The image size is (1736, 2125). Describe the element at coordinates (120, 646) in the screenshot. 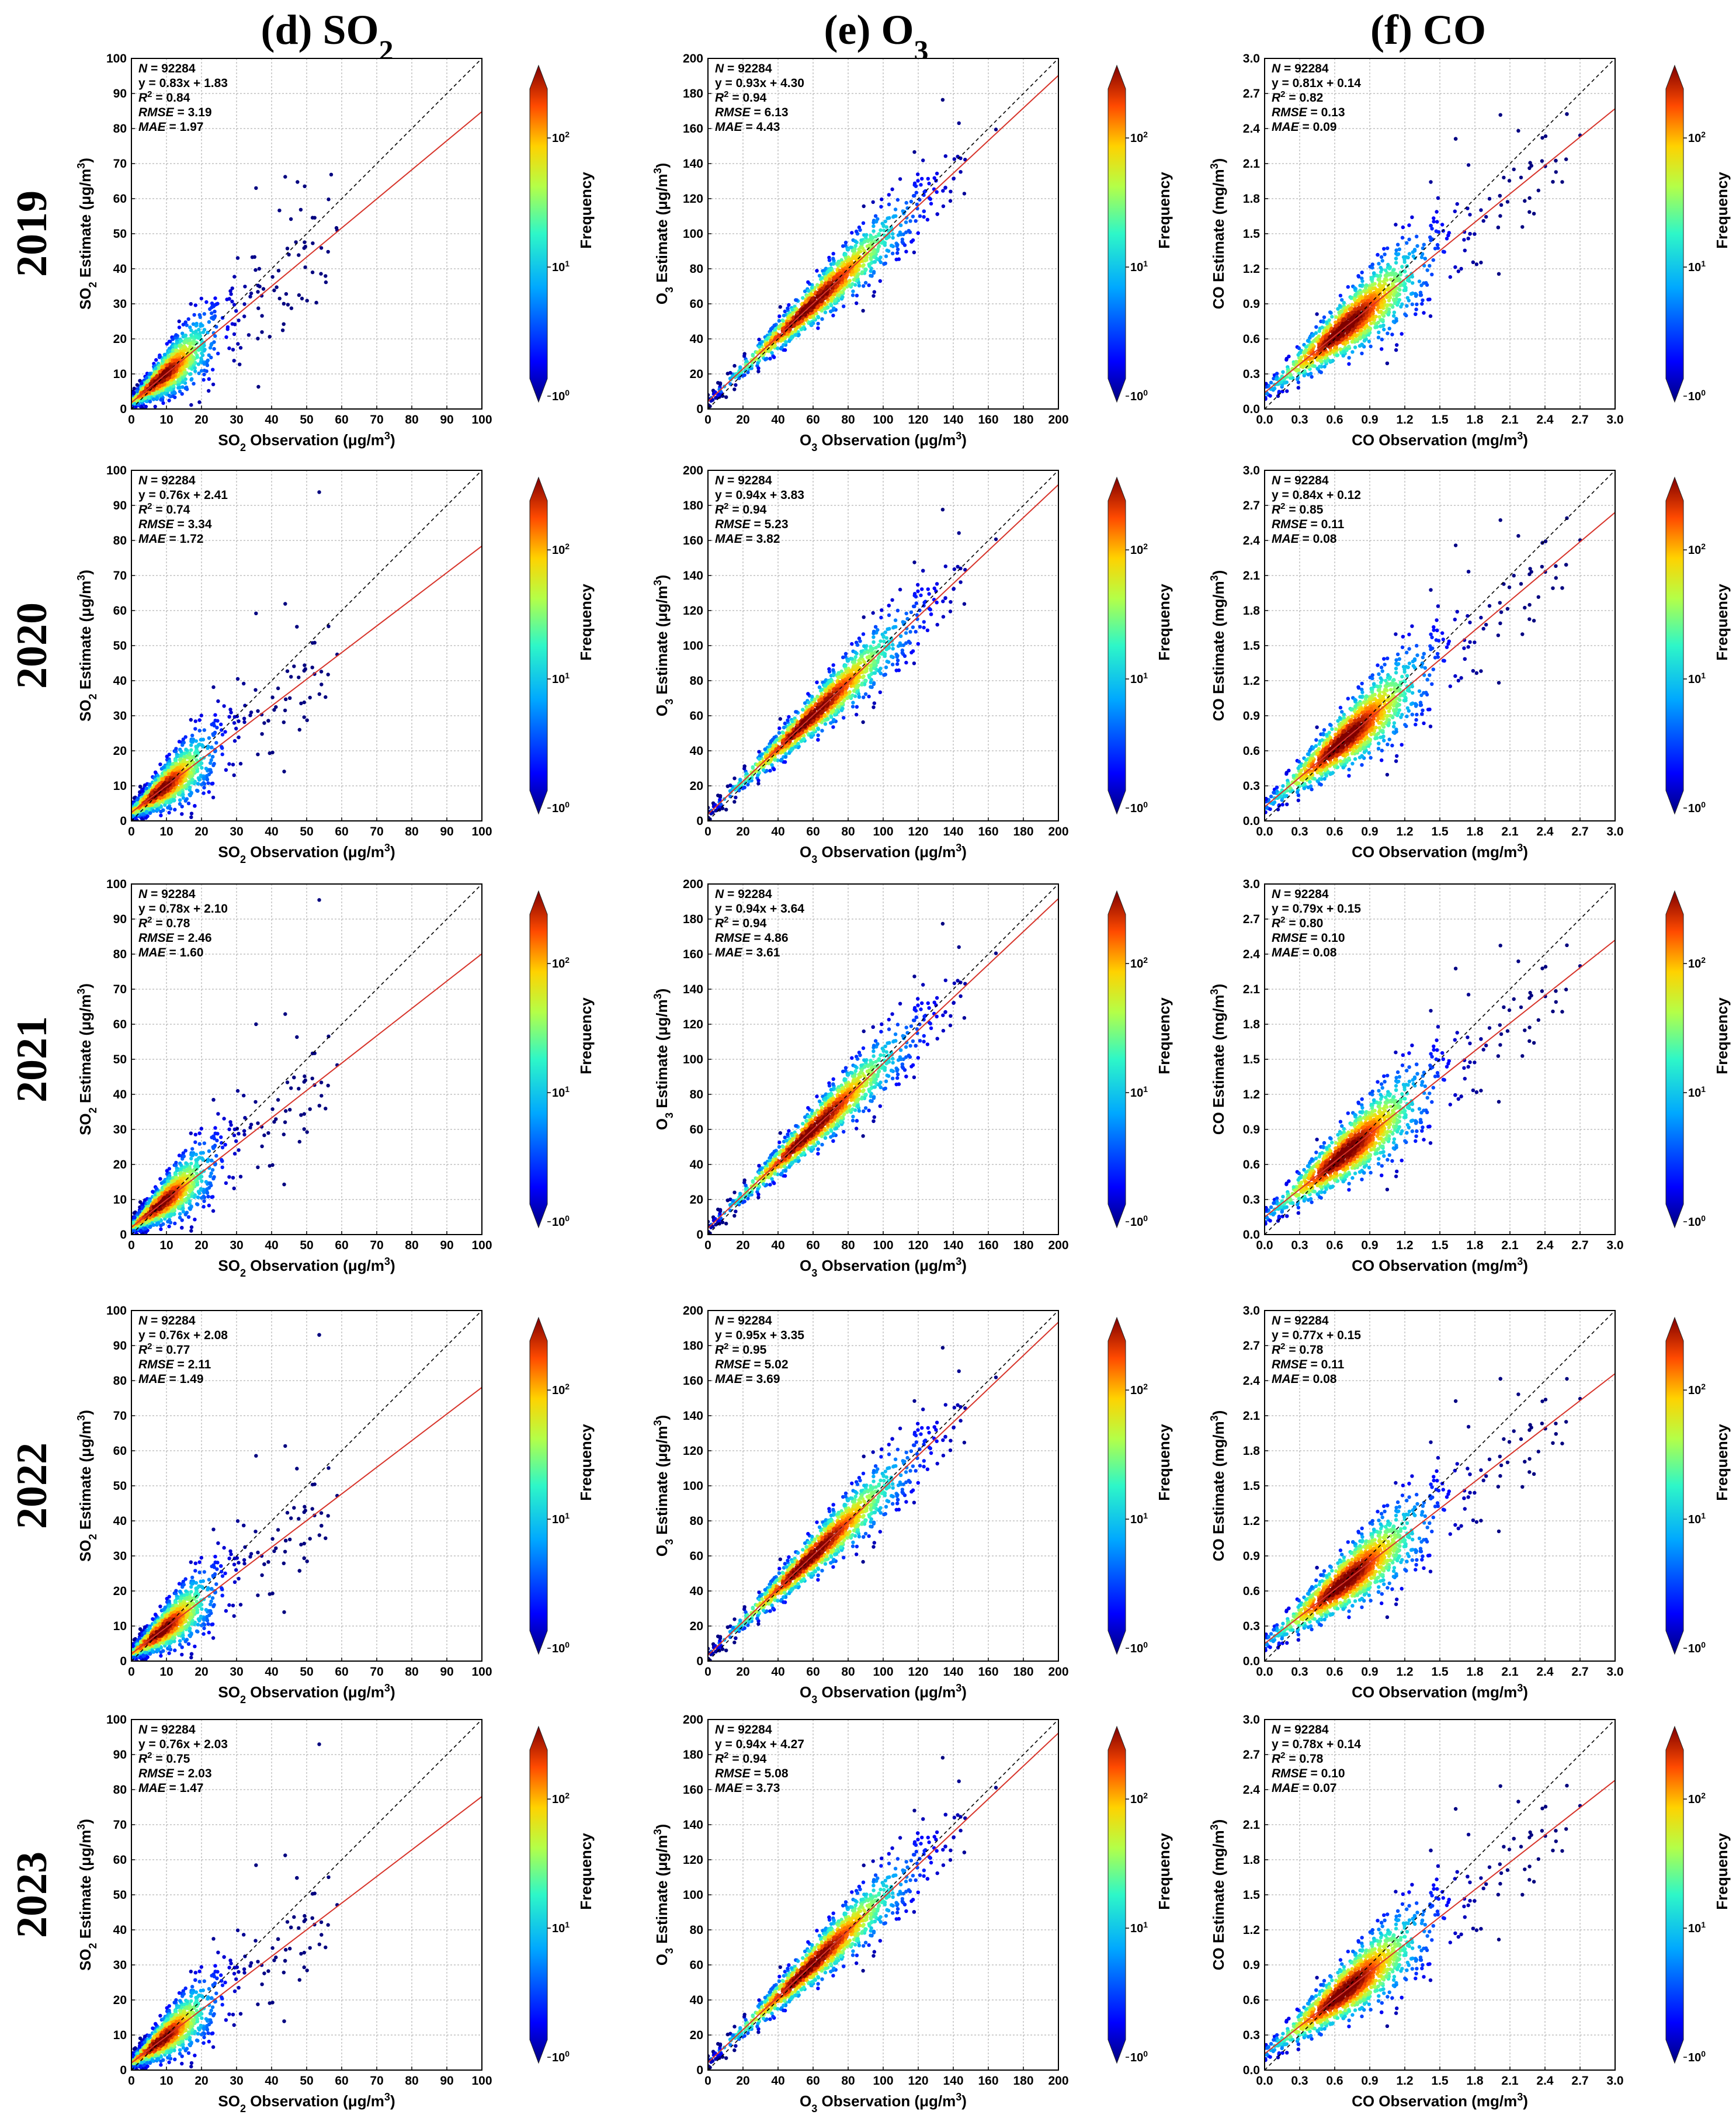

I see `y-tick-label: 50` at that location.